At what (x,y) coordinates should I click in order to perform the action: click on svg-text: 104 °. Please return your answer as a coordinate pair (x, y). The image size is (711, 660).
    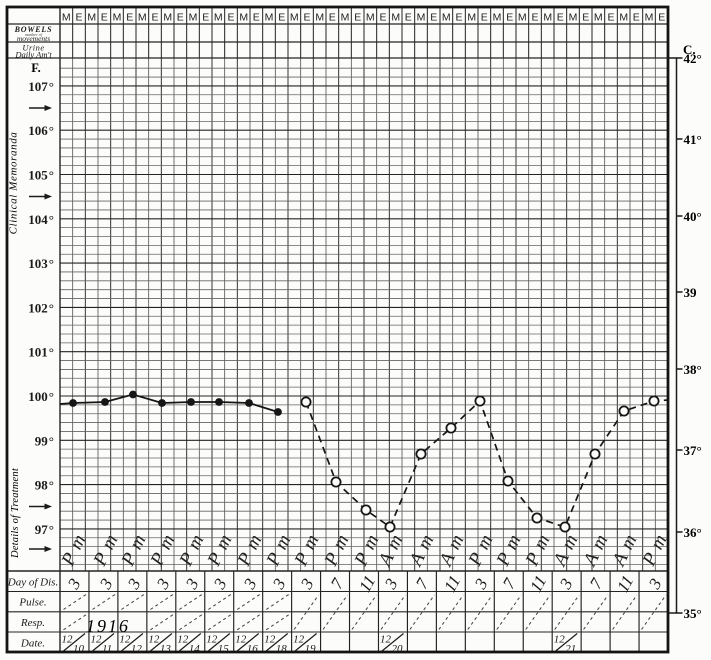
    Looking at the image, I should click on (41, 219).